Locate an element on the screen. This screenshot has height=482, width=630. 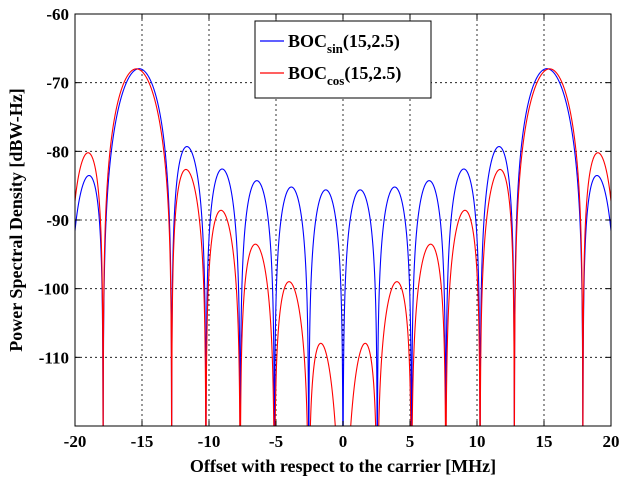
legend-entry-sin: BOCsin(15,2.5) is located at coordinates (344, 43).